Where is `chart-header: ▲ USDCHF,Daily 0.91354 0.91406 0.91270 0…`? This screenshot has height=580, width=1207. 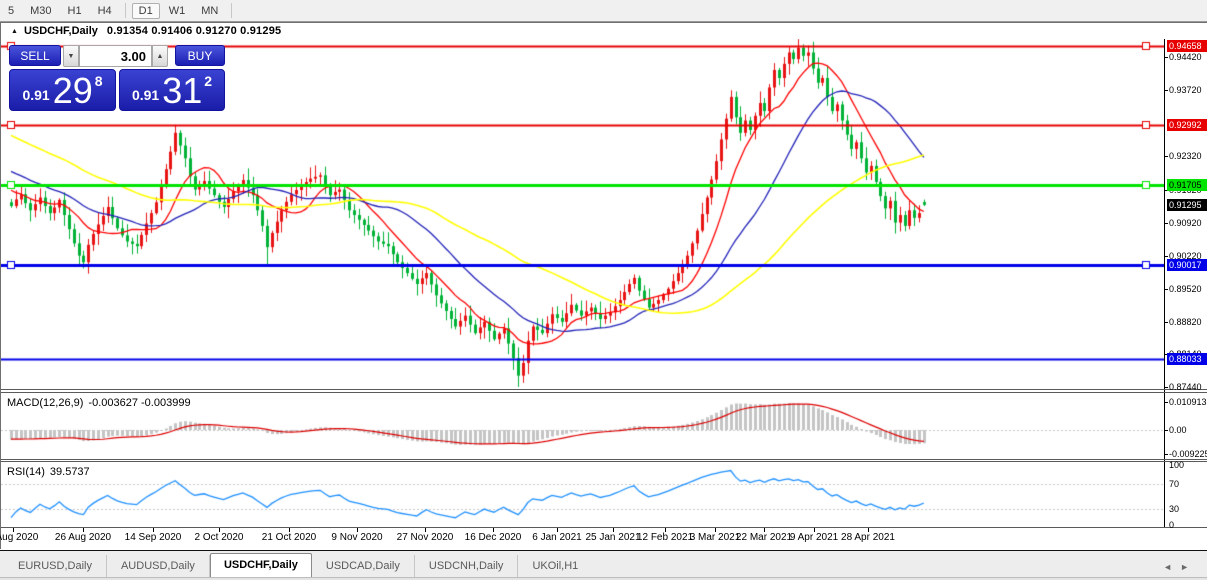 chart-header: ▲ USDCHF,Daily 0.91354 0.91406 0.91270 0… is located at coordinates (604, 31).